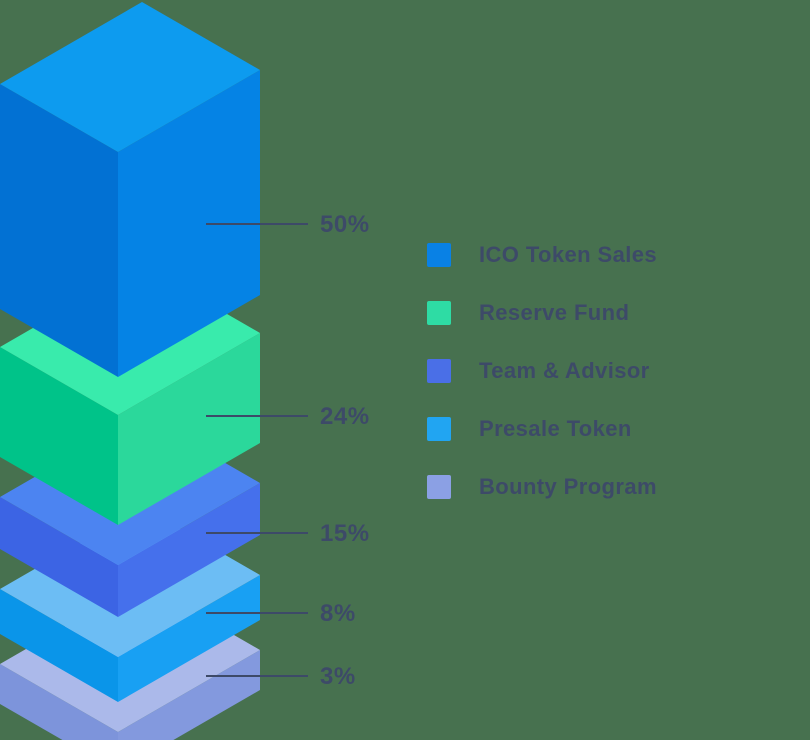  I want to click on callouts: 50% 24% 15% 8% 3%, so click(288, 450).